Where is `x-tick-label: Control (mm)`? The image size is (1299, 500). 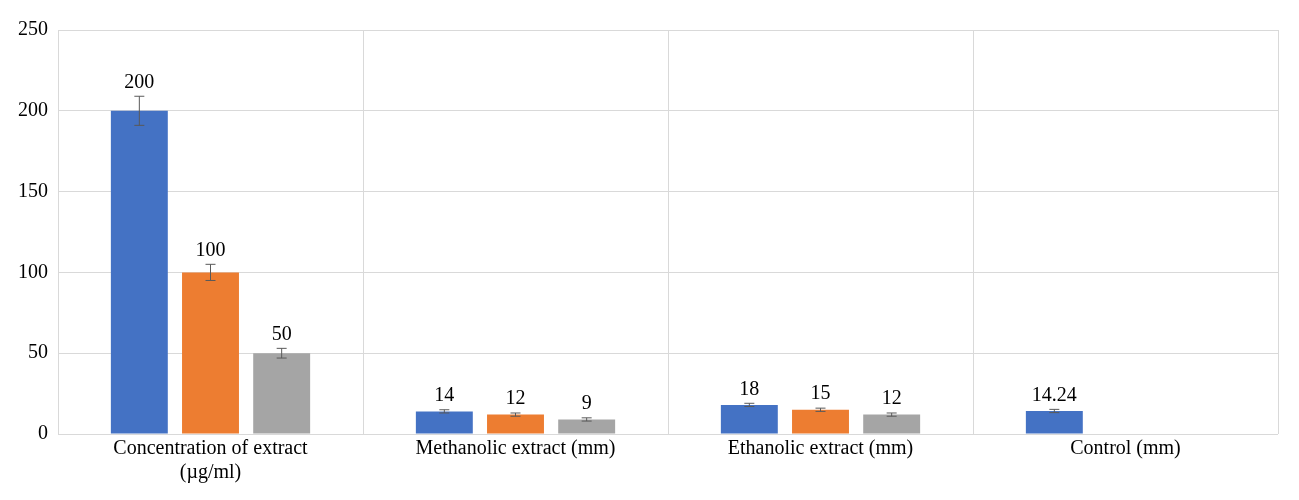
x-tick-label: Control (mm) is located at coordinates (1125, 448).